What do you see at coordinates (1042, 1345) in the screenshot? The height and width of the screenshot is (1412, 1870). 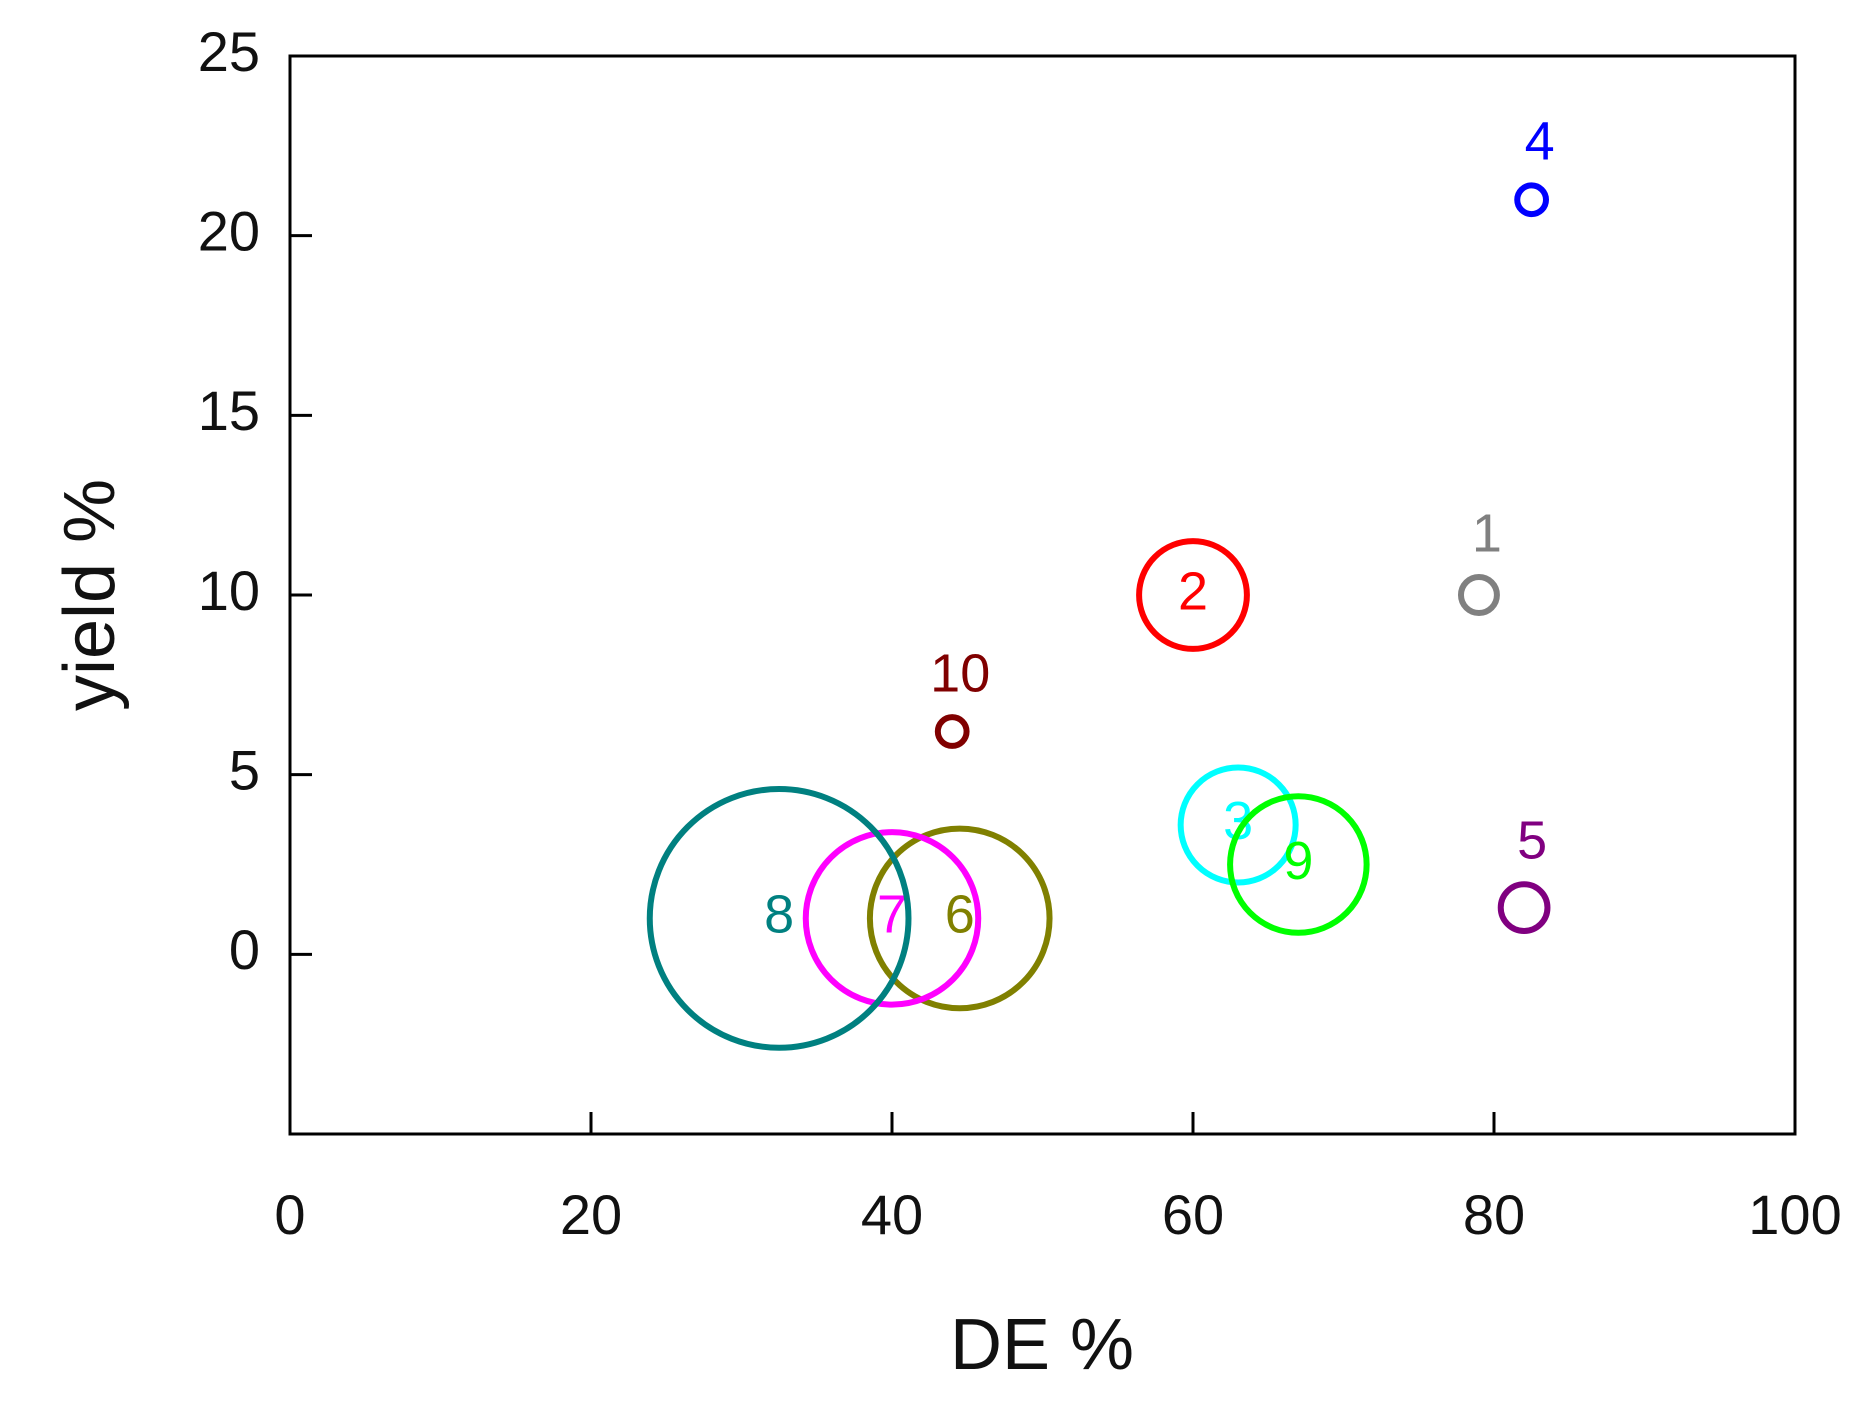 I see `x-axis-title: DE %` at bounding box center [1042, 1345].